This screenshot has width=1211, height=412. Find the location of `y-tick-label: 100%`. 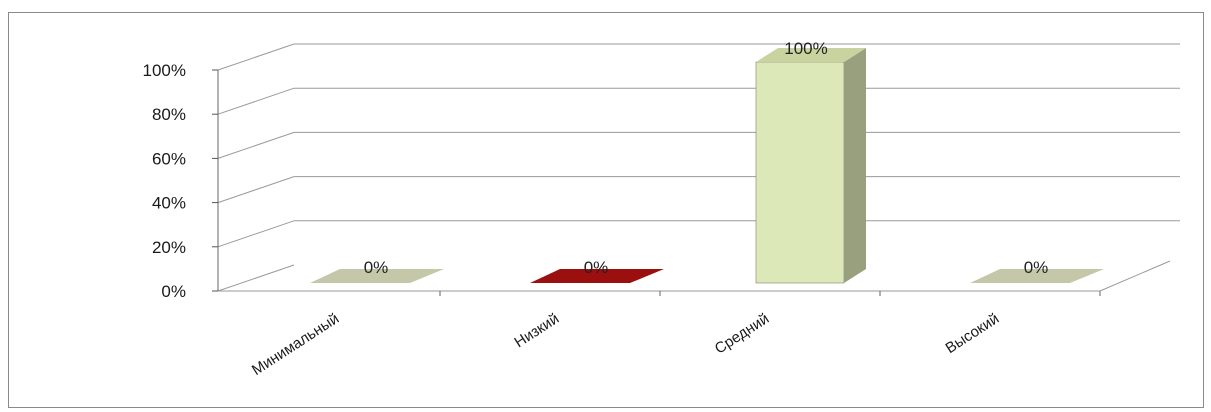

y-tick-label: 100% is located at coordinates (164, 70).